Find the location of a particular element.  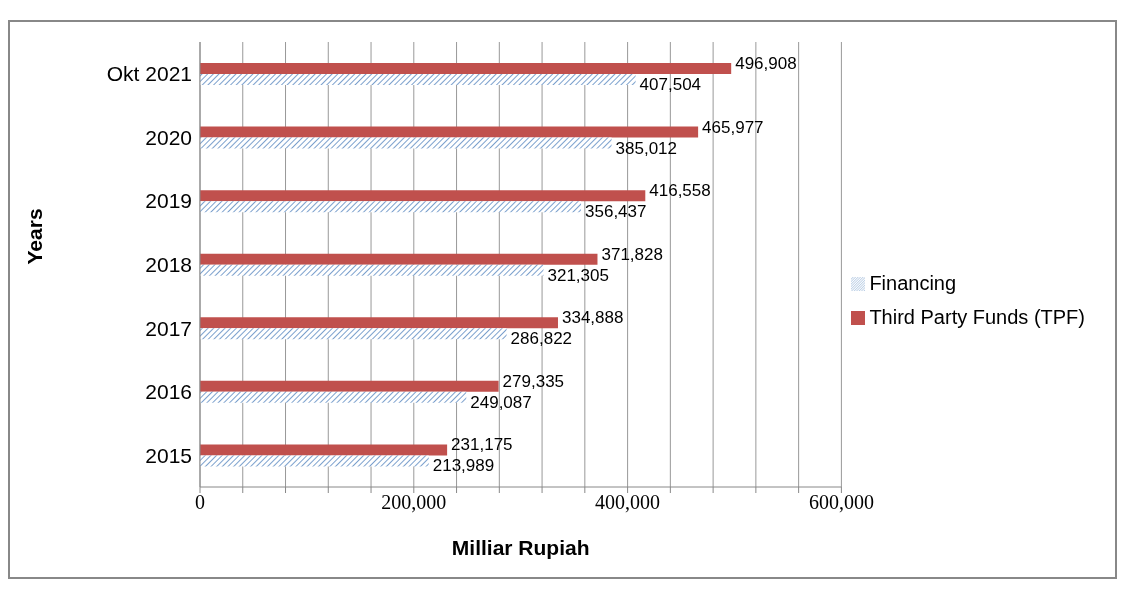

y-tick-label: 2016 is located at coordinates (168, 392).